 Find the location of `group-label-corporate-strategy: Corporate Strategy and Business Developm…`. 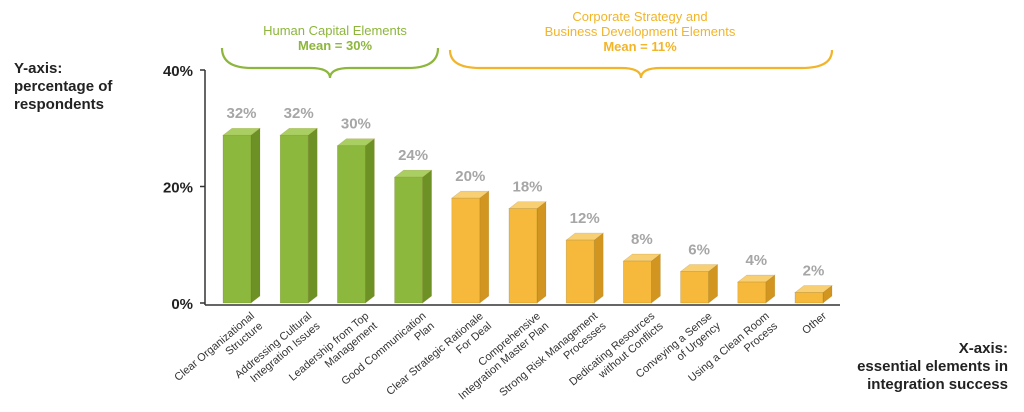

group-label-corporate-strategy: Corporate Strategy and Business Developm… is located at coordinates (640, 31).